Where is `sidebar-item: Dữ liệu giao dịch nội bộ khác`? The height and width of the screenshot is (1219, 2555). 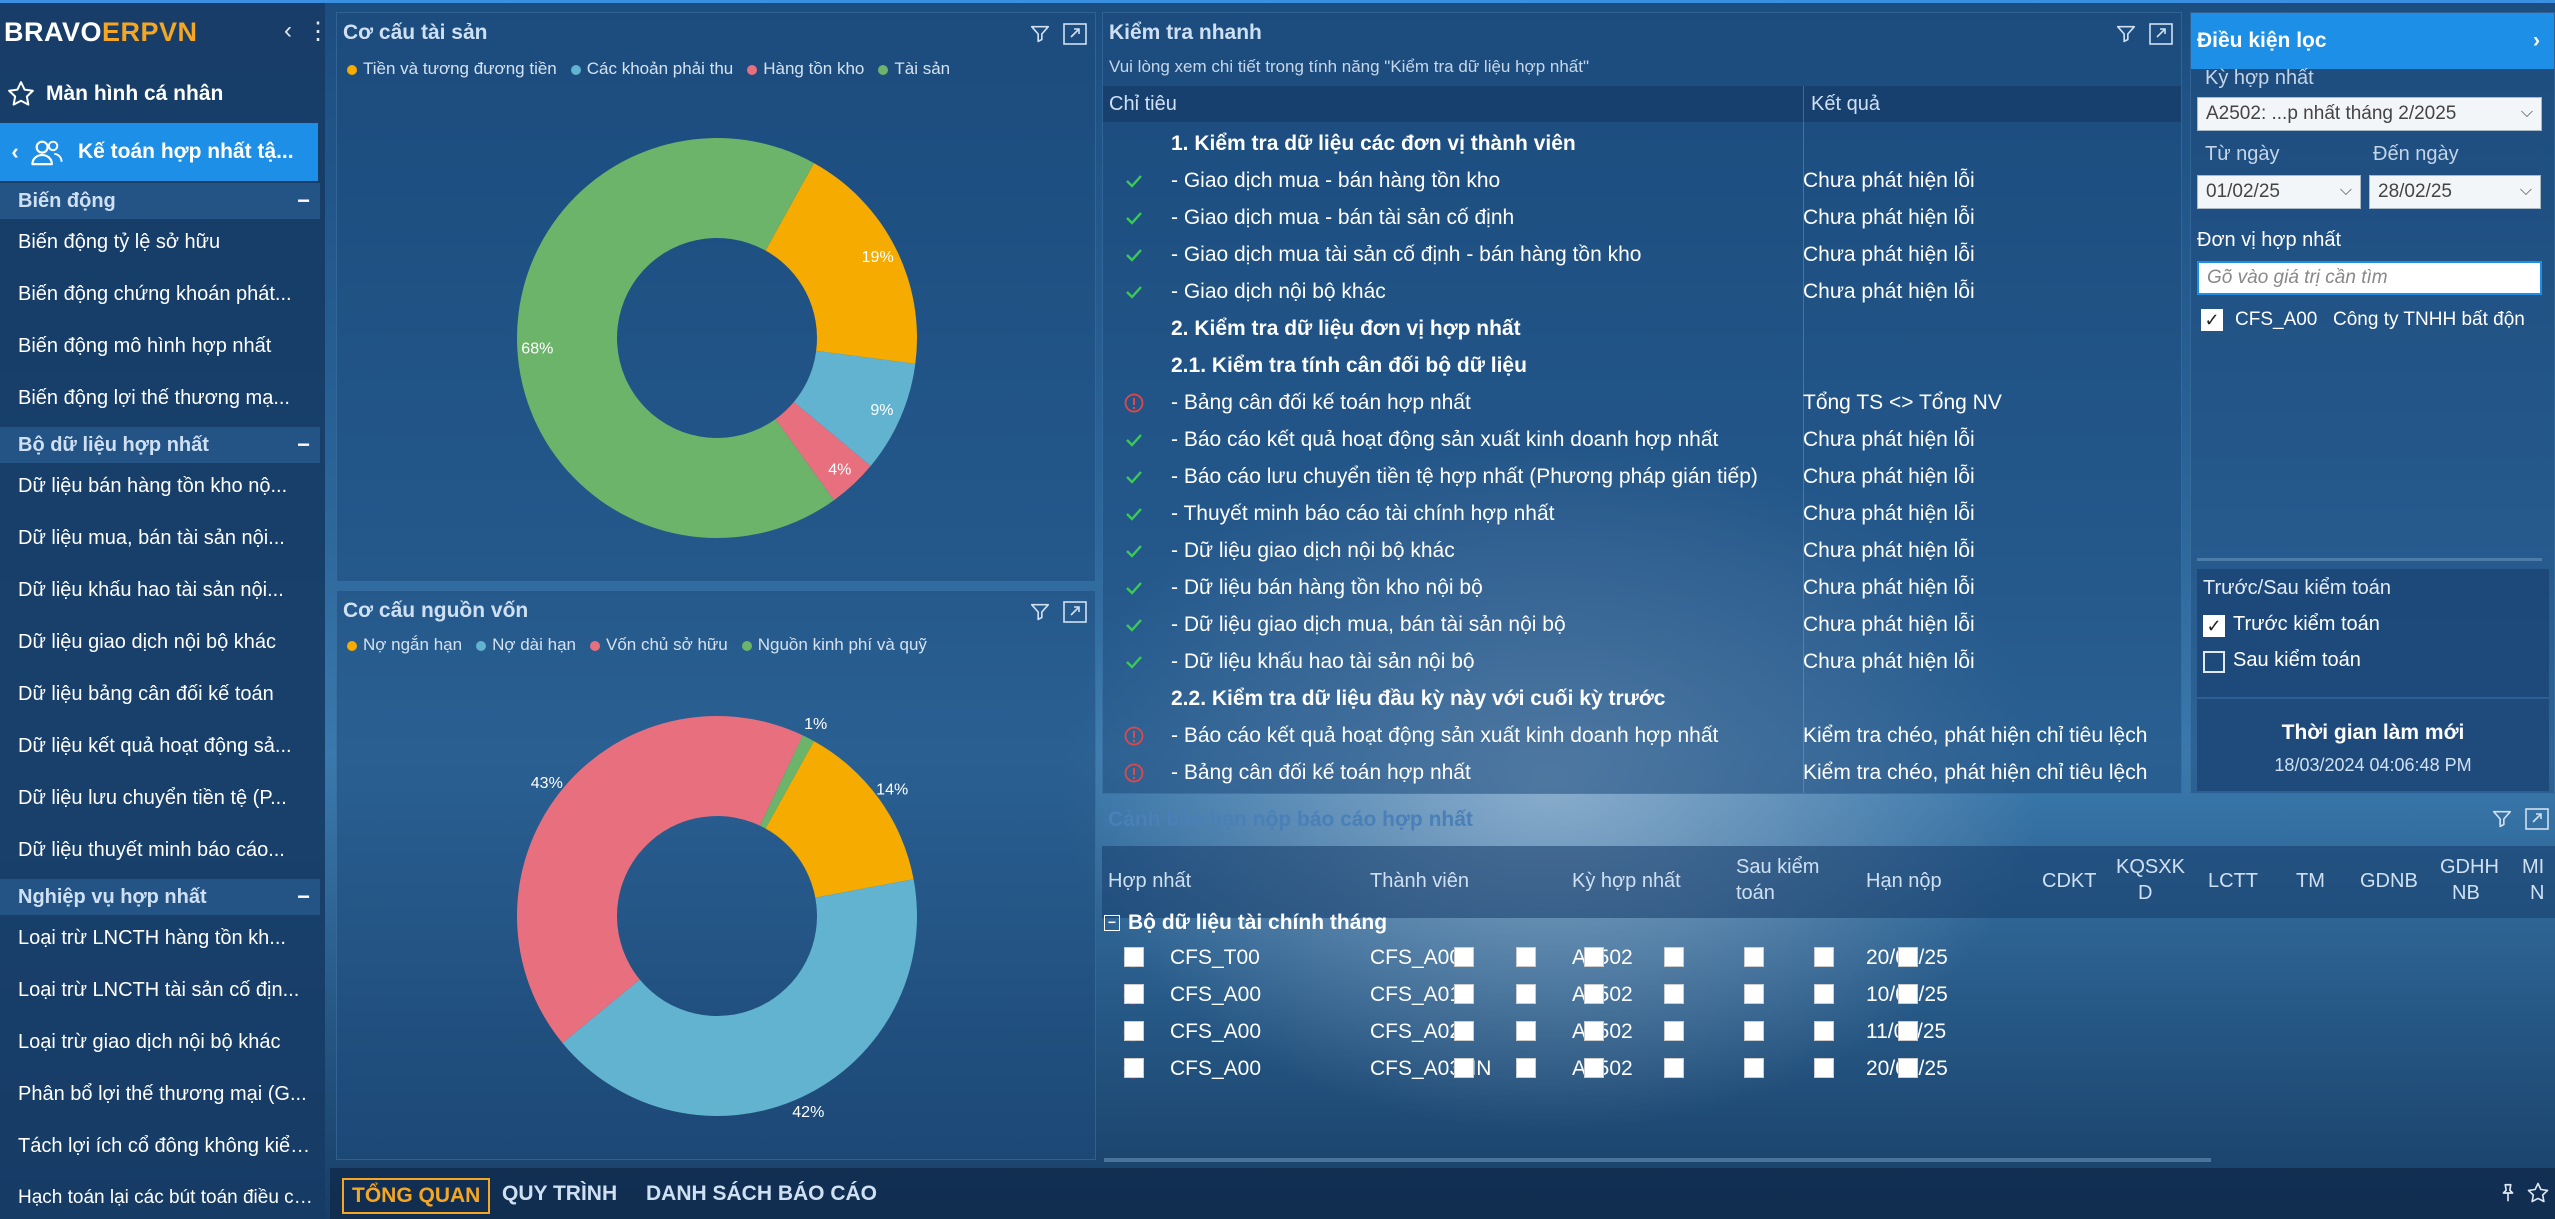 sidebar-item: Dữ liệu giao dịch nội bộ khác is located at coordinates (147, 642).